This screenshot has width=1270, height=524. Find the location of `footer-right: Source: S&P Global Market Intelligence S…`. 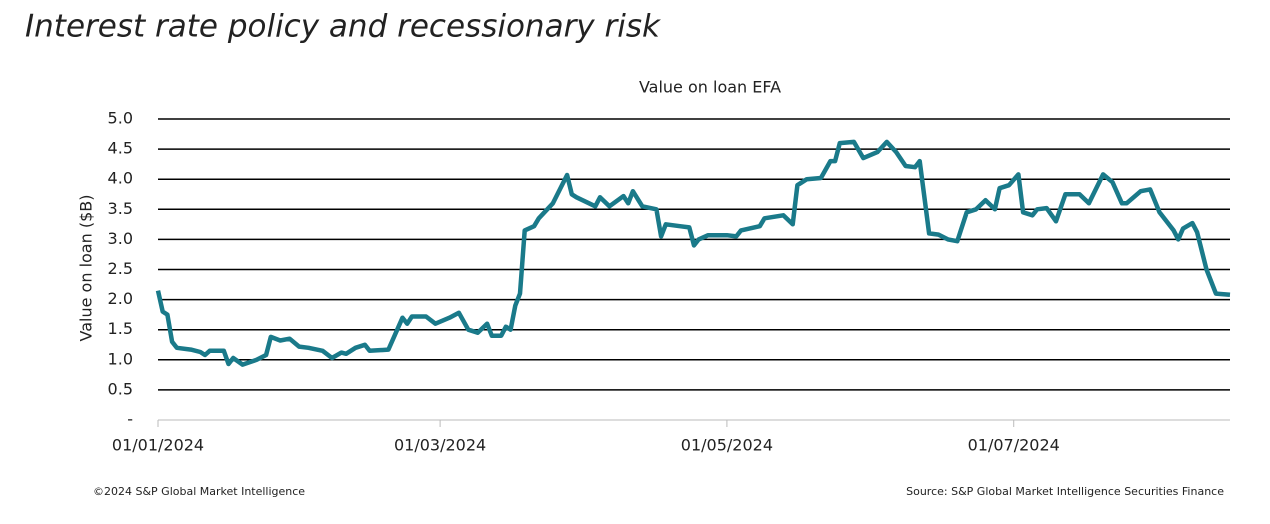

footer-right: Source: S&P Global Market Intelligence S… is located at coordinates (1065, 491).